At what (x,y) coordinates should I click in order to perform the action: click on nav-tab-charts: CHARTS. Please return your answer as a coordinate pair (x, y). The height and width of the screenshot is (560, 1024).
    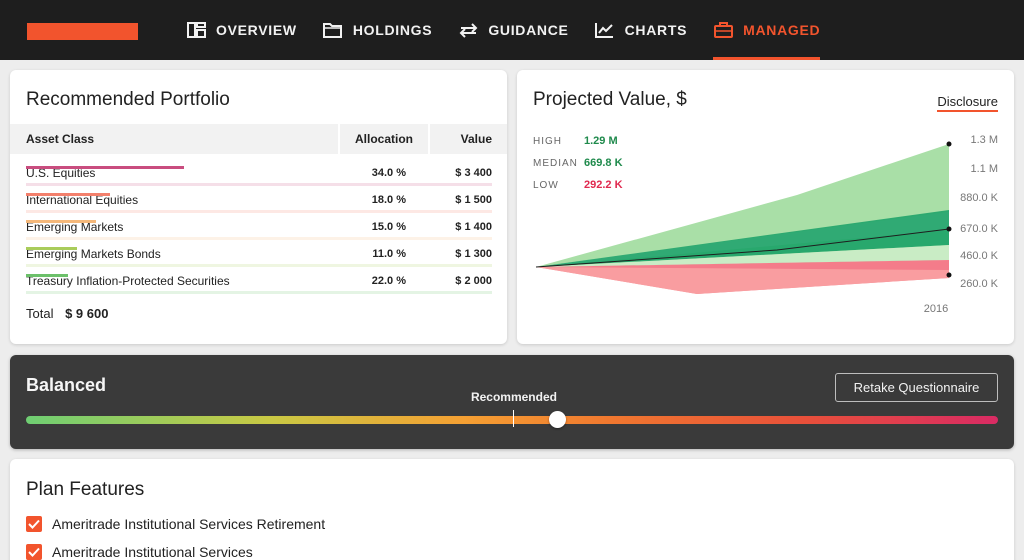
    Looking at the image, I should click on (641, 30).